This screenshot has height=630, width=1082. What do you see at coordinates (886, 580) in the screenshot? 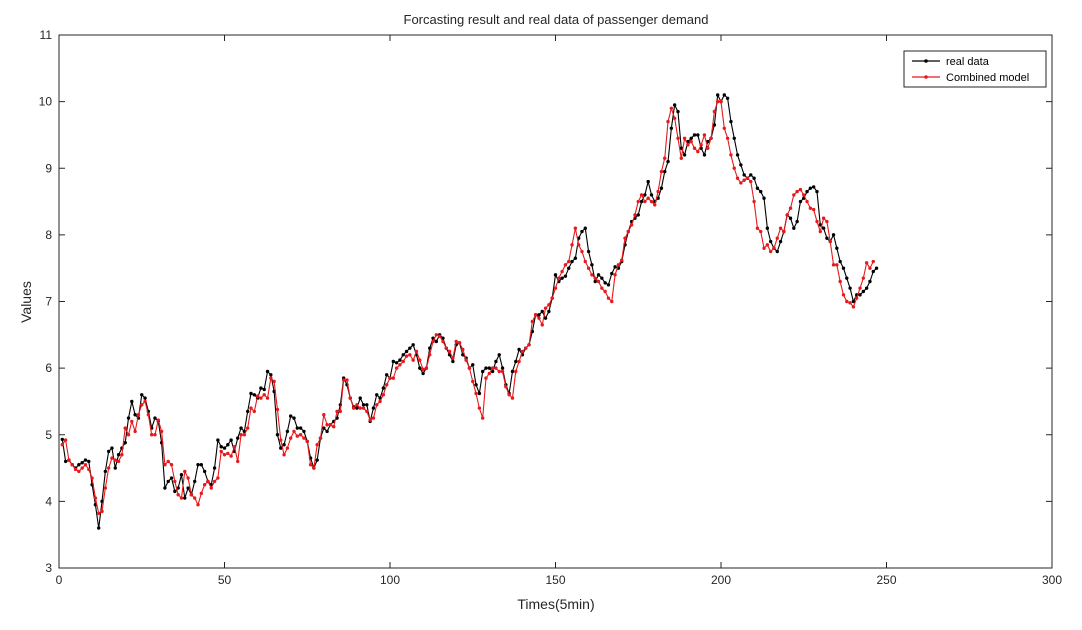
I see `x-tick-label: 250` at bounding box center [886, 580].